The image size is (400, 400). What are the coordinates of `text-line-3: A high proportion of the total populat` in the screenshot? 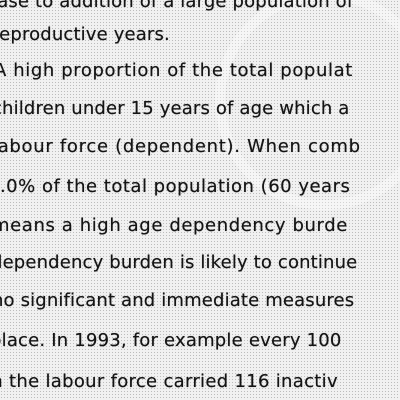 It's located at (176, 70).